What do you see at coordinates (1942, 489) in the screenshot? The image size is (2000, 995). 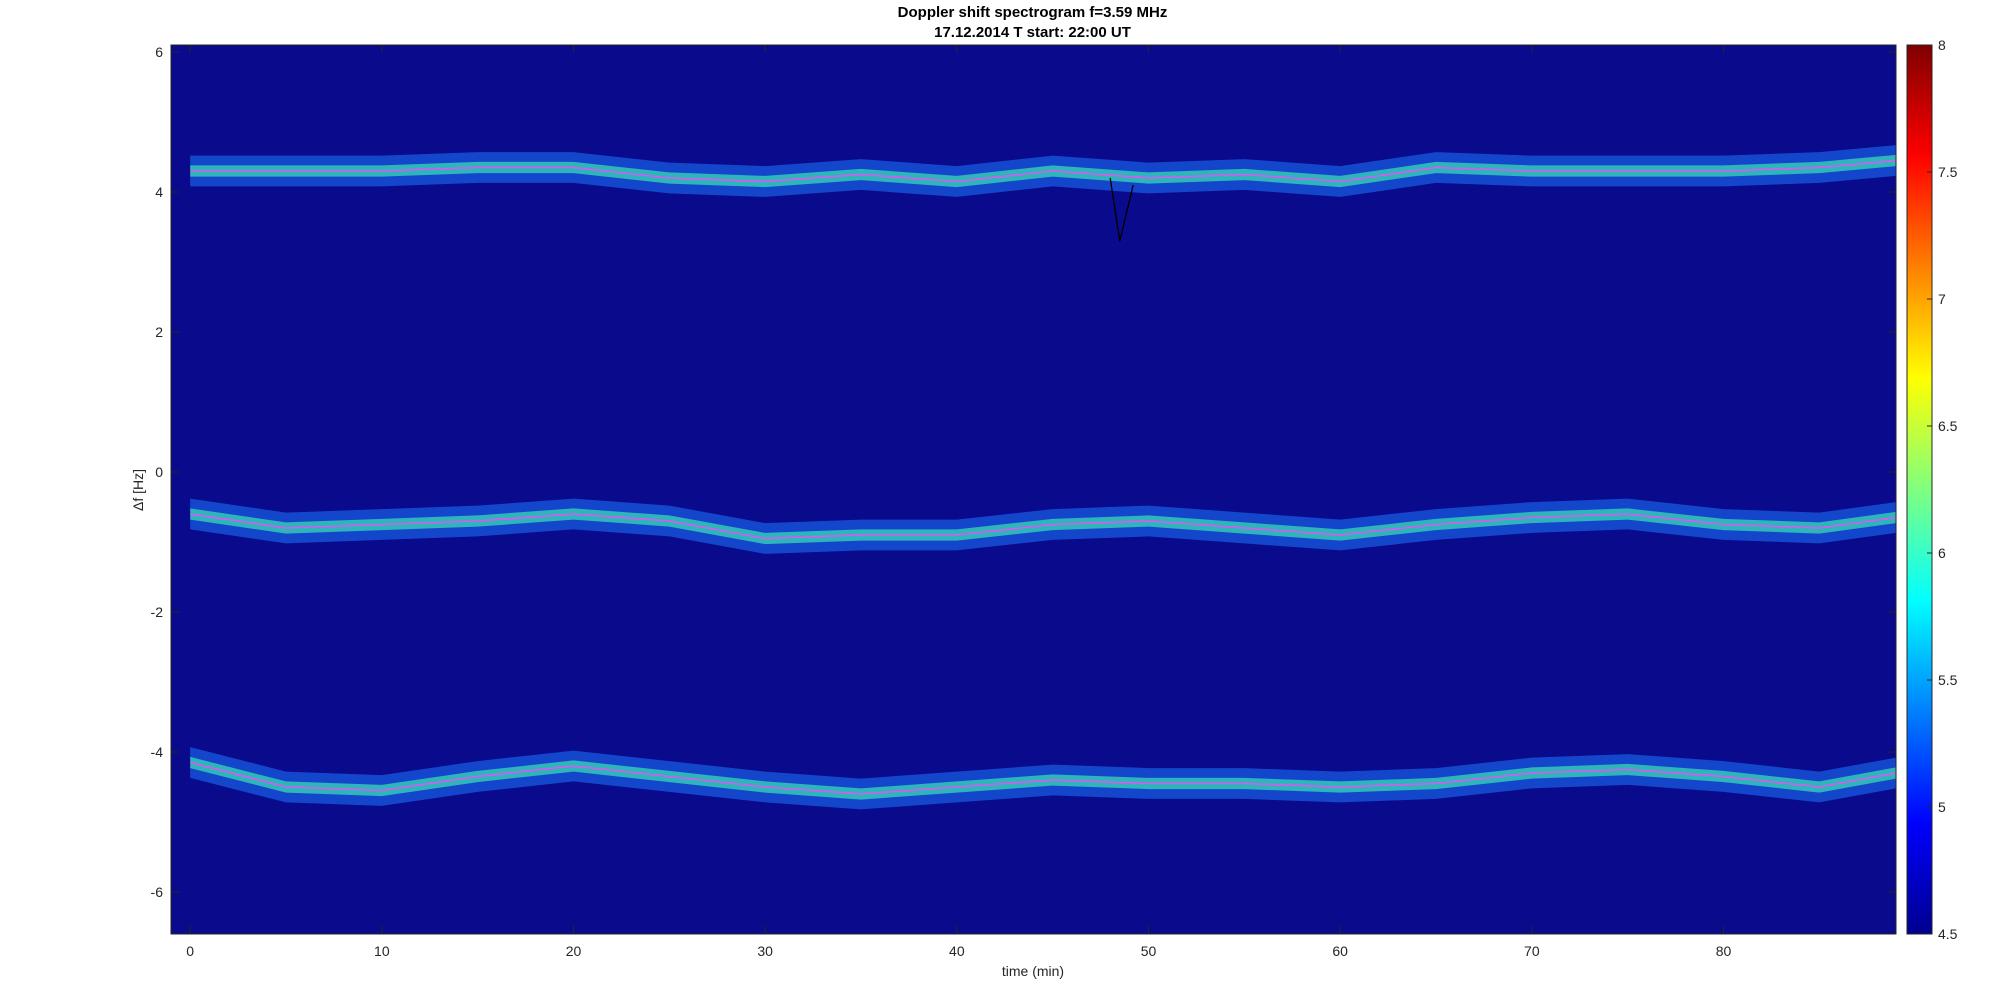 I see `colorbar-ticks: 4.5 5 5.5 6 6.5 7 7.5 8` at bounding box center [1942, 489].